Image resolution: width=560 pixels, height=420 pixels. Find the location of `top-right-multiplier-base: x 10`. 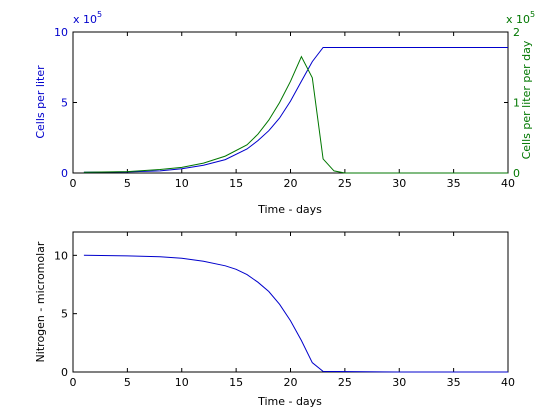

top-right-multiplier-base: x 10 is located at coordinates (518, 19).